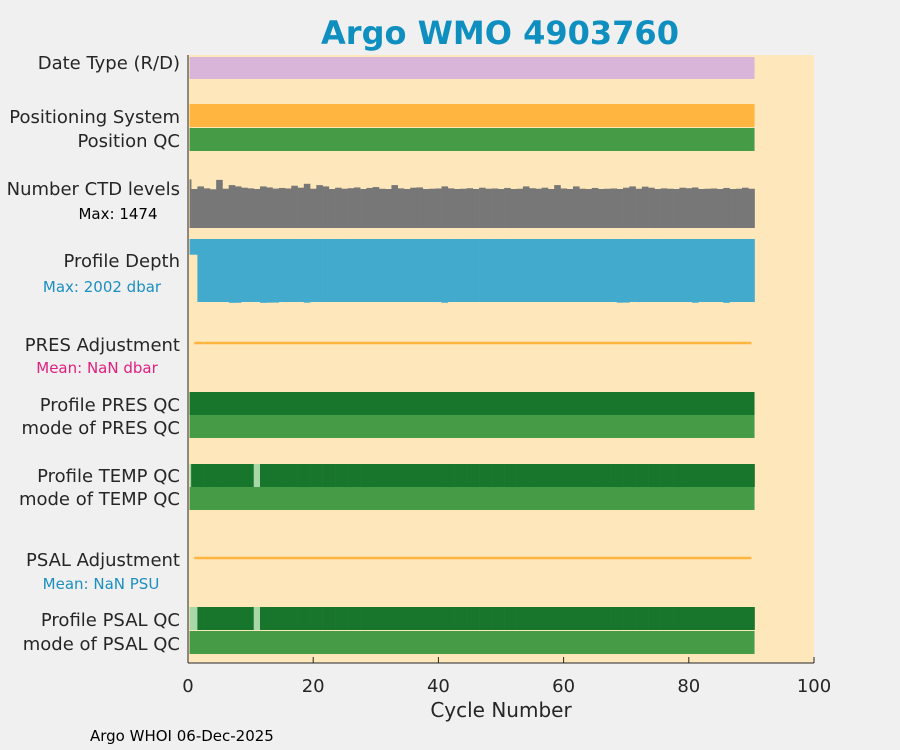  Describe the element at coordinates (121, 261) in the screenshot. I see `label-profile-depth: Profile Depth` at that location.